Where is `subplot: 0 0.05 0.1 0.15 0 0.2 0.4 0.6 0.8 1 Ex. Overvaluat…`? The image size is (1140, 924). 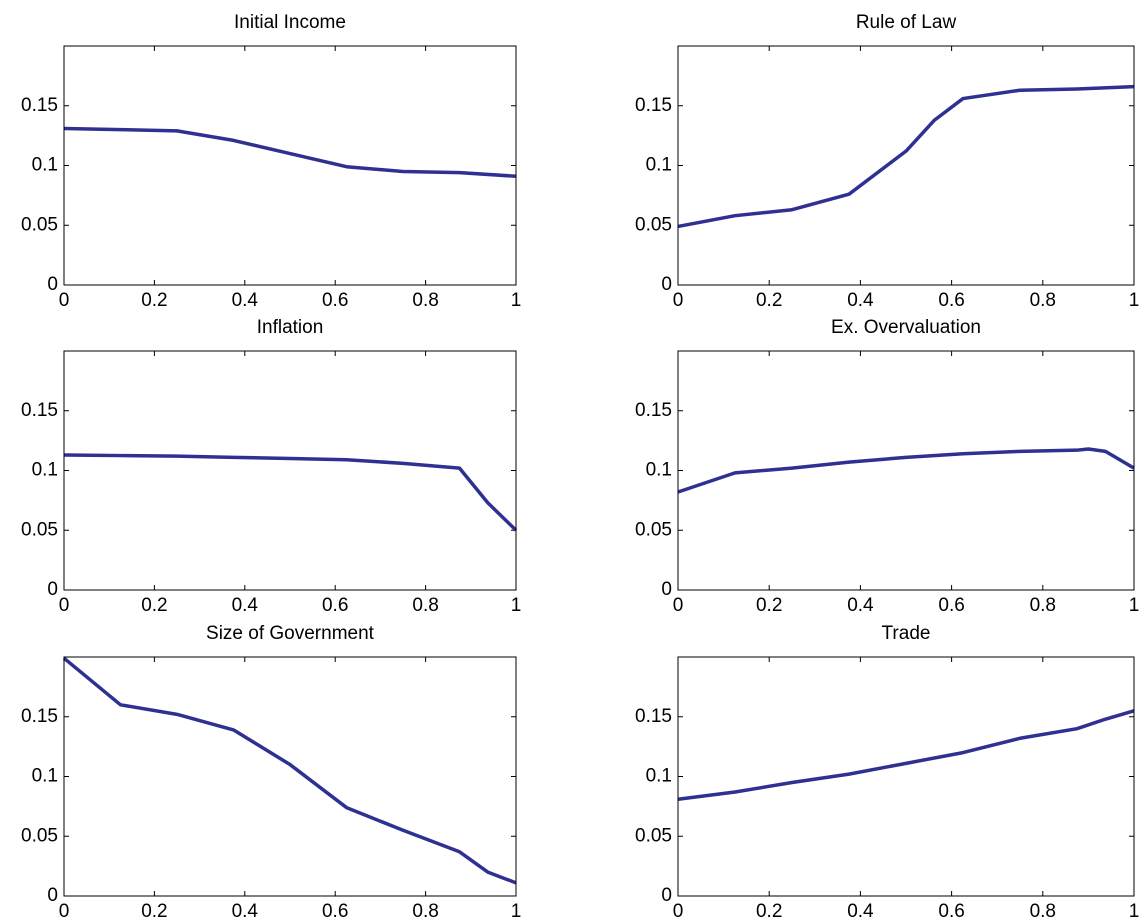 subplot: 0 0.05 0.1 0.15 0 0.2 0.4 0.6 0.8 1 Ex. Overvaluat… is located at coordinates (887, 466).